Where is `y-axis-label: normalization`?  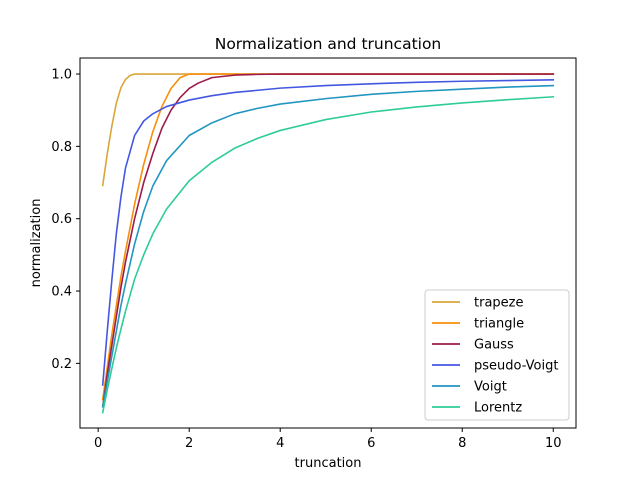 y-axis-label: normalization is located at coordinates (36, 243).